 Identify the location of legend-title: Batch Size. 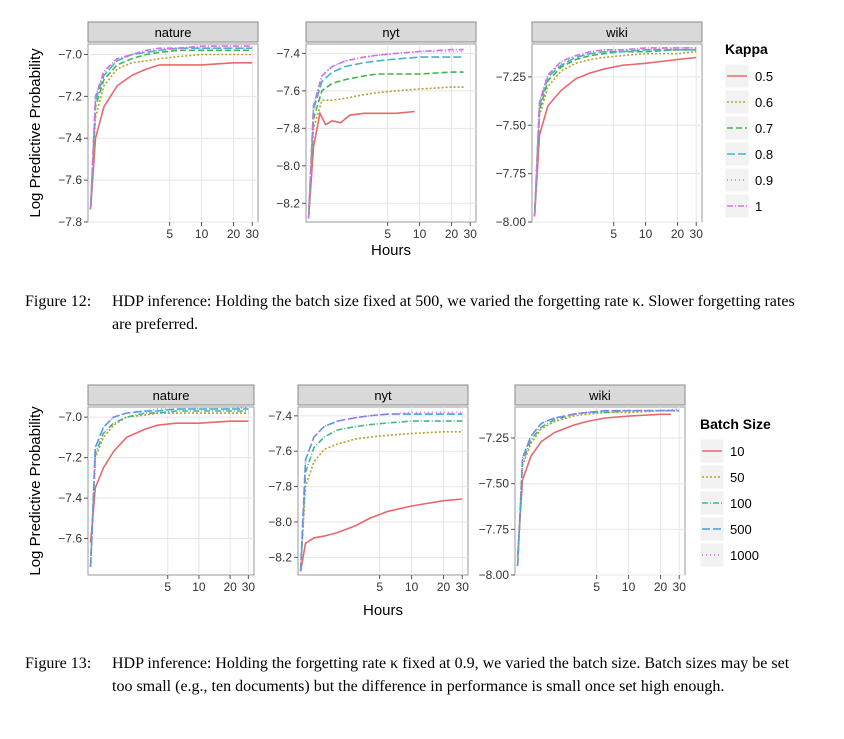
(735, 424).